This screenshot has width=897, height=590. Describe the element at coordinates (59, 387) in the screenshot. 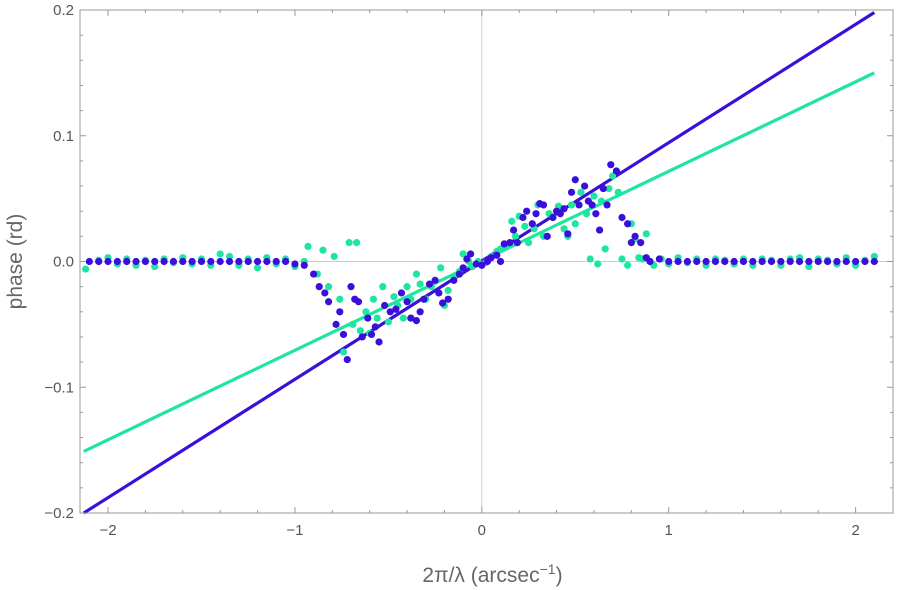

I see `y-tick-label: −0.1` at that location.